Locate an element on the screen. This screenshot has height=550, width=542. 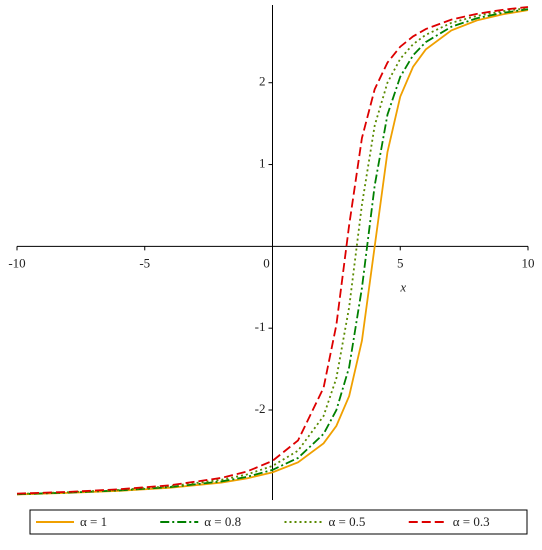
x-tick-label: 0 is located at coordinates (266, 262).